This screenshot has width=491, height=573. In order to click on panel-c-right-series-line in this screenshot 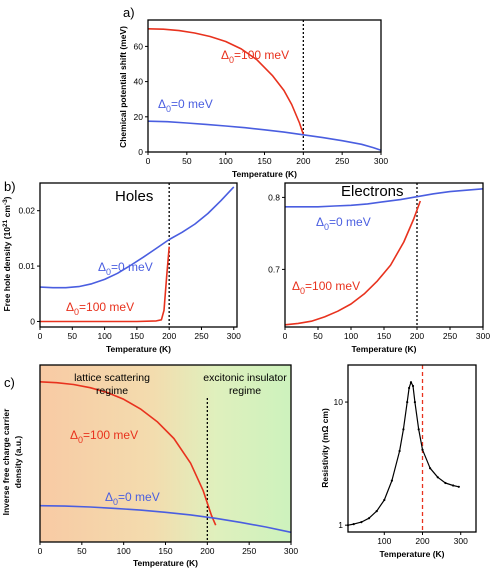, I will do `click(403, 453)`.